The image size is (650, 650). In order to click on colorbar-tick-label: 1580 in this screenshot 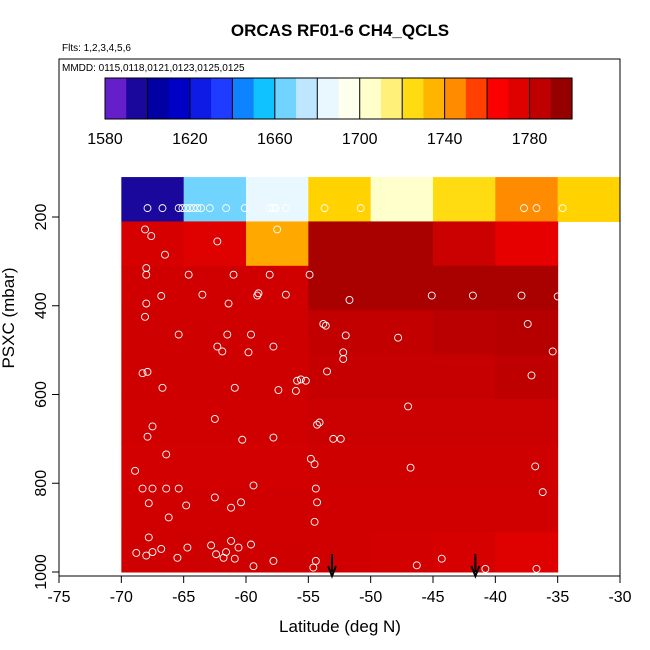, I will do `click(105, 139)`.